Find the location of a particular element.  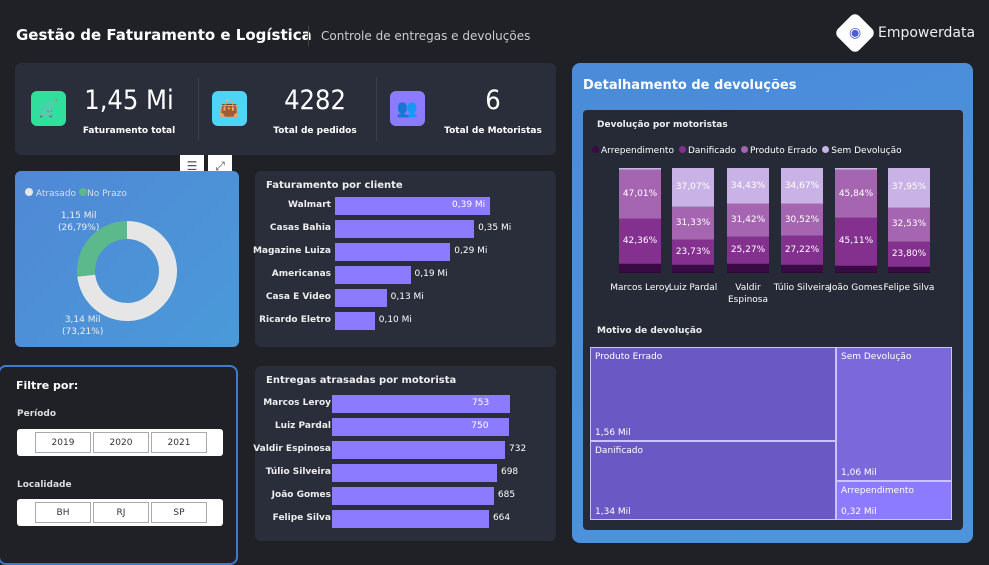

period-2019-button: 2019 is located at coordinates (63, 442).